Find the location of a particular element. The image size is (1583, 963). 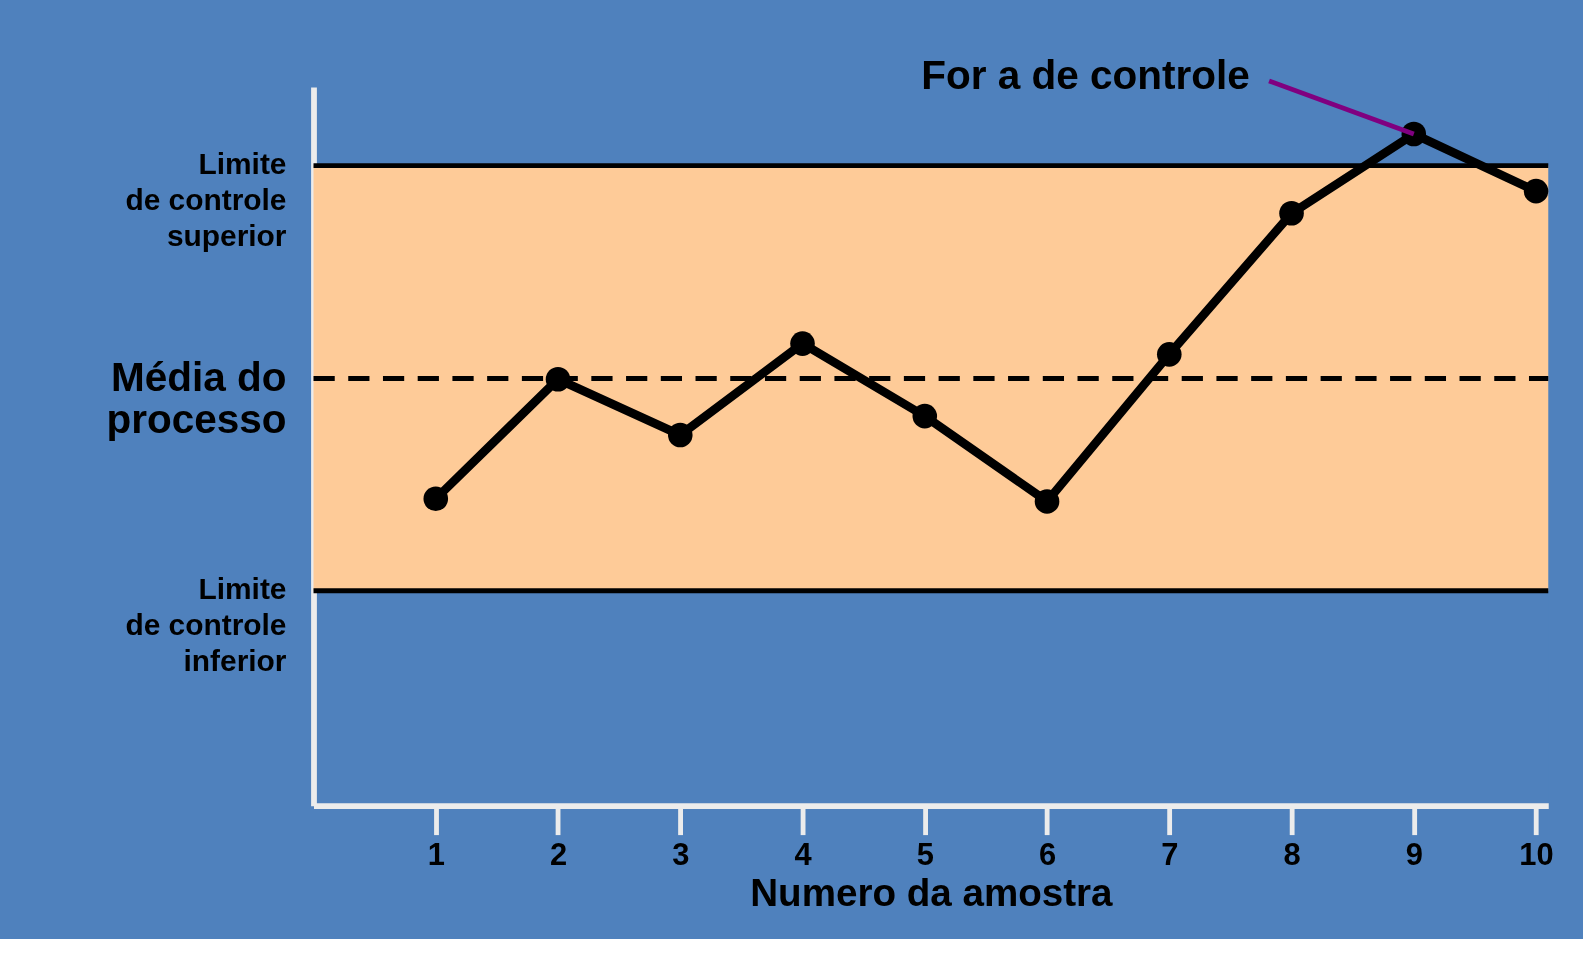

x-tick-label: 10 is located at coordinates (1536, 855).